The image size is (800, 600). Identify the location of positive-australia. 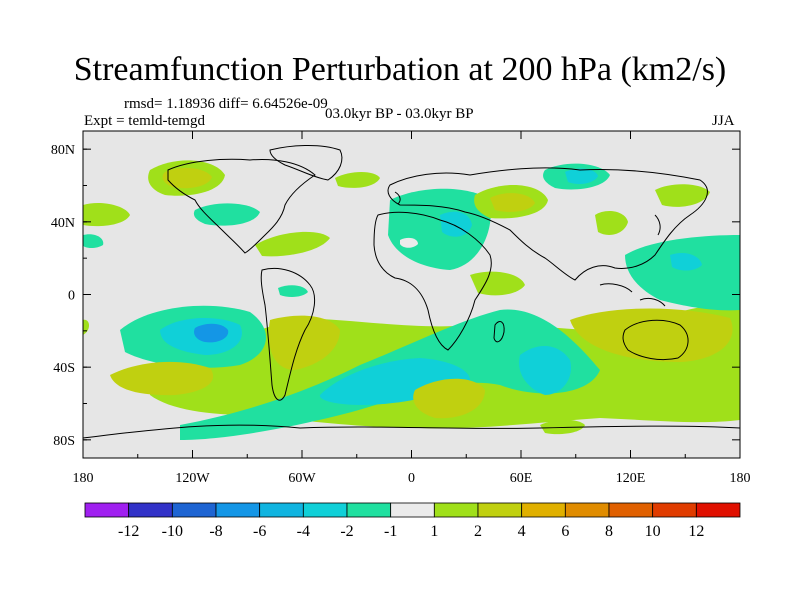
(651, 335).